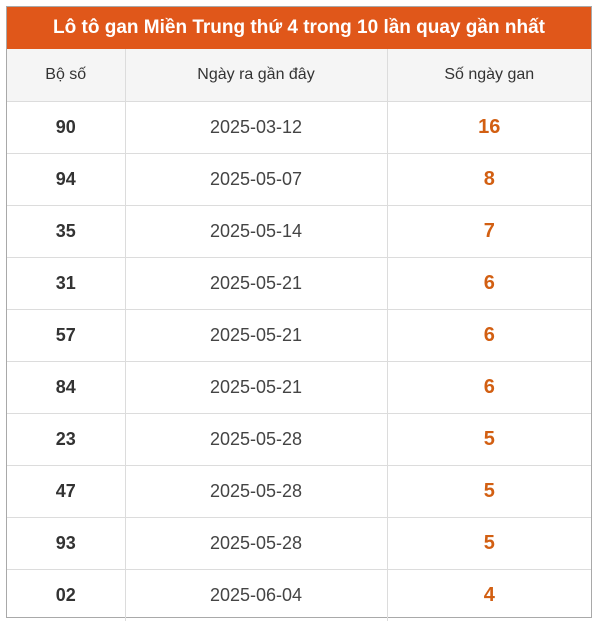 The image size is (600, 626). I want to click on cell-days: 8, so click(489, 179).